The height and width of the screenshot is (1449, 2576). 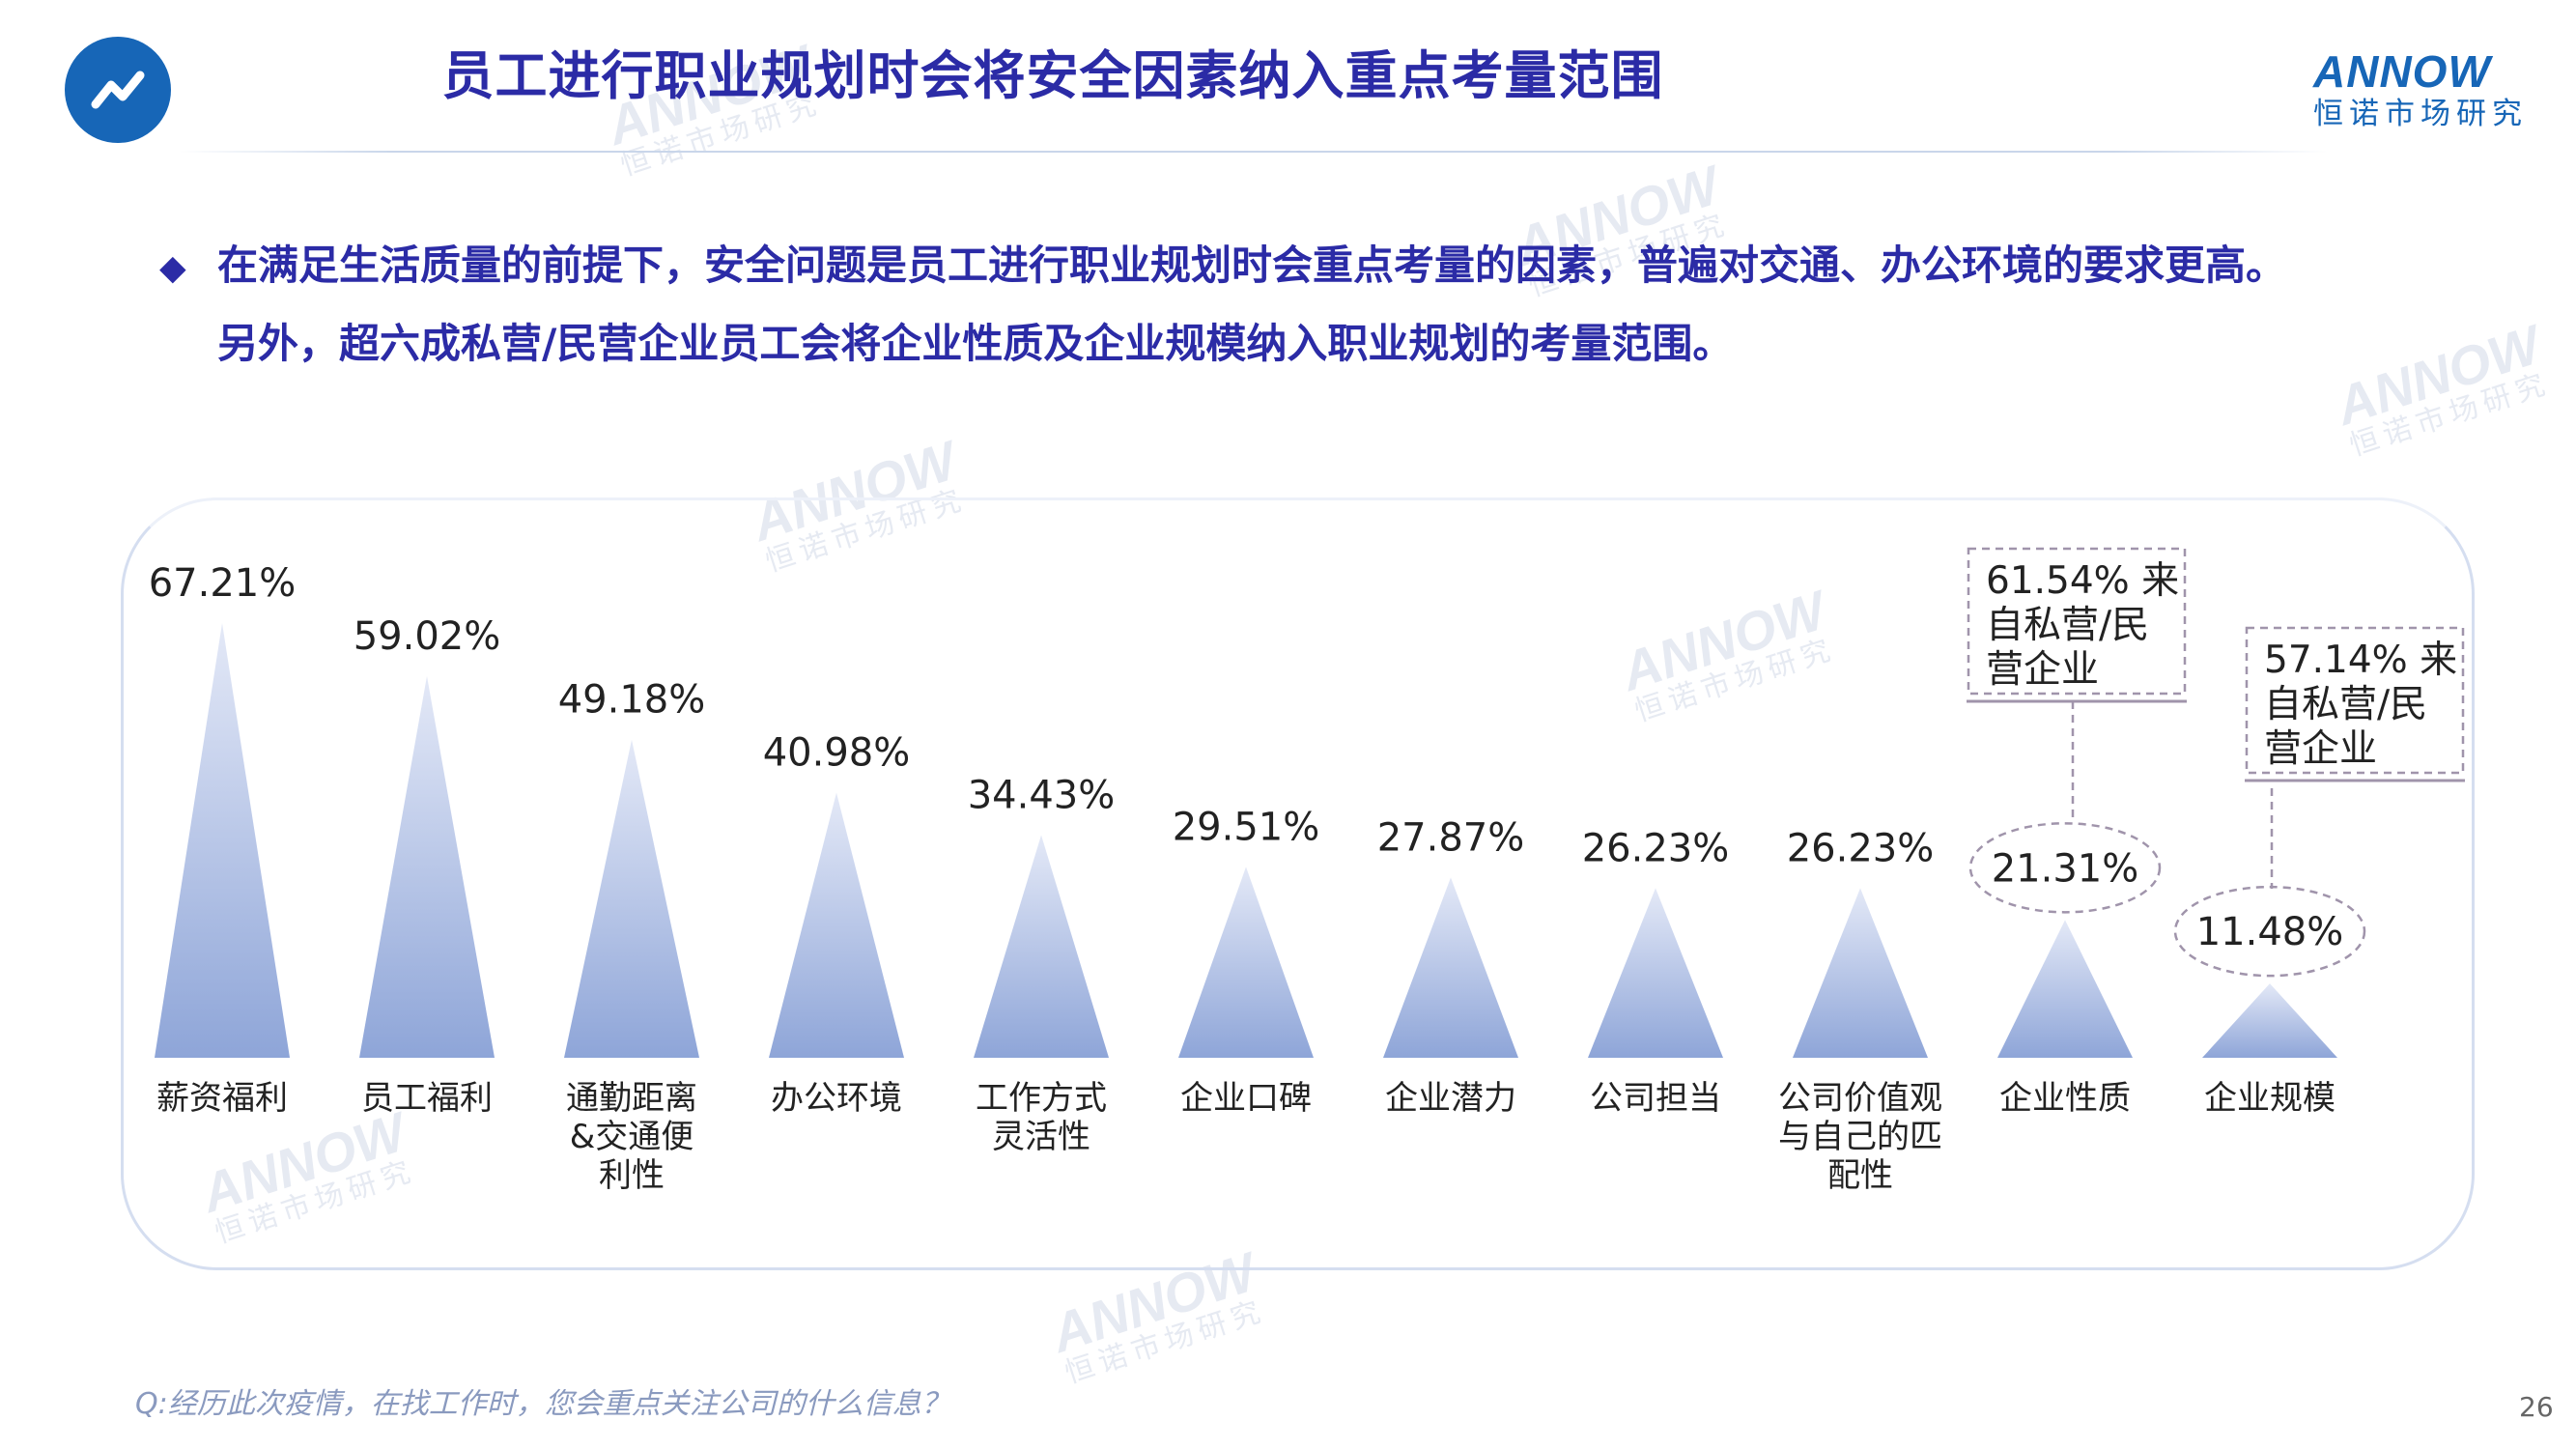 I want to click on annotation-text: 61.54% 来, so click(x=2082, y=581).